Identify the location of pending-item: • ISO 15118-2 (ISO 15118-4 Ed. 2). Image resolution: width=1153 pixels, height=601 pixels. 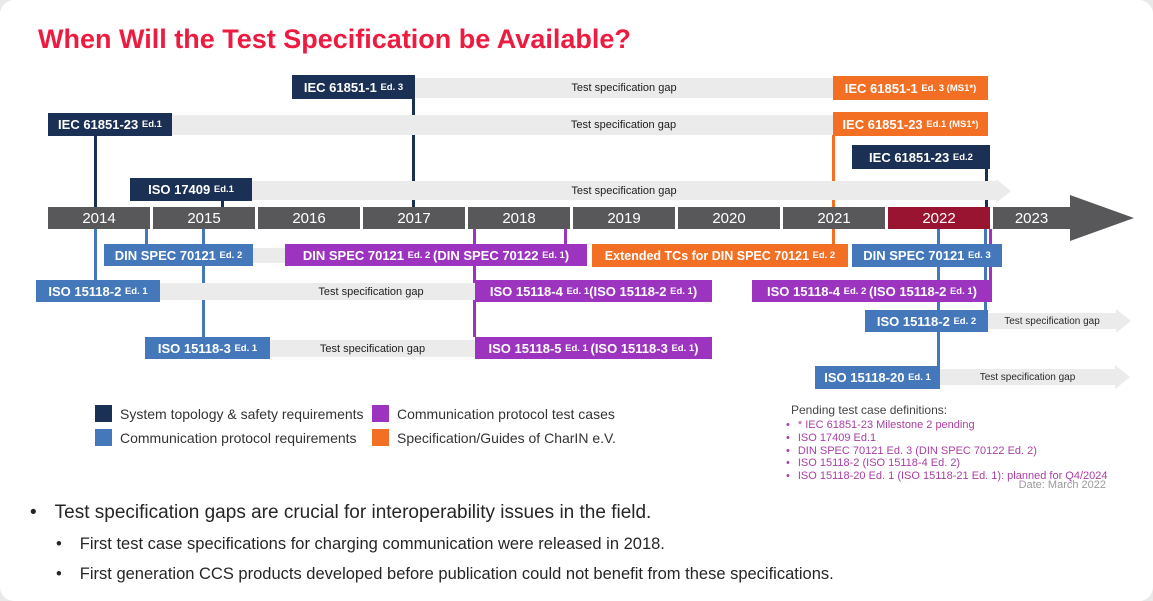
(873, 463).